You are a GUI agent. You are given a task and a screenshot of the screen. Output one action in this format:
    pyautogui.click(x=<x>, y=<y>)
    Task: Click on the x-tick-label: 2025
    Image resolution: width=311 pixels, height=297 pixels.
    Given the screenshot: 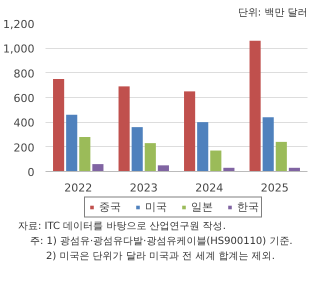 What is the action you would take?
    pyautogui.click(x=274, y=188)
    